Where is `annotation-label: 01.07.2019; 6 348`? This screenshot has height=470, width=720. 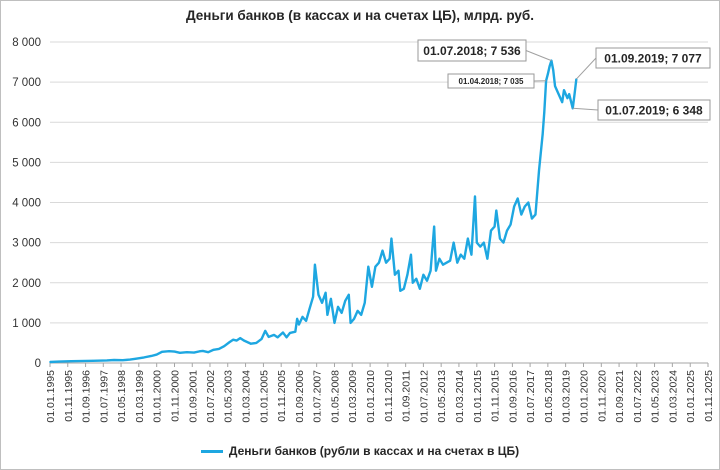 annotation-label: 01.07.2019; 6 348 is located at coordinates (654, 110).